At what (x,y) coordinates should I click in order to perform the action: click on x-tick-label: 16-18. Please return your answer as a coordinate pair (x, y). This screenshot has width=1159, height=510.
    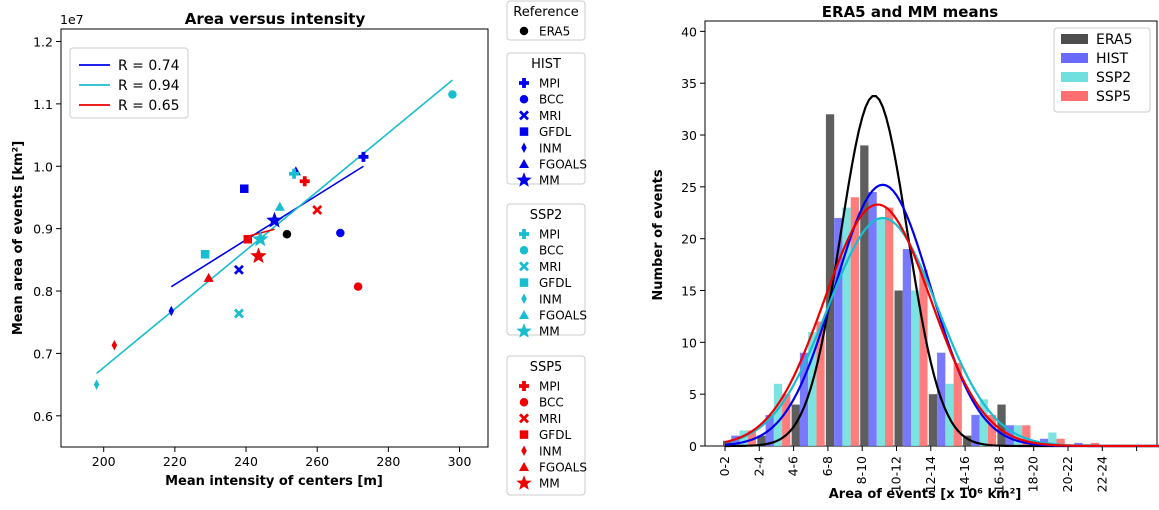
    Looking at the image, I should click on (998, 474).